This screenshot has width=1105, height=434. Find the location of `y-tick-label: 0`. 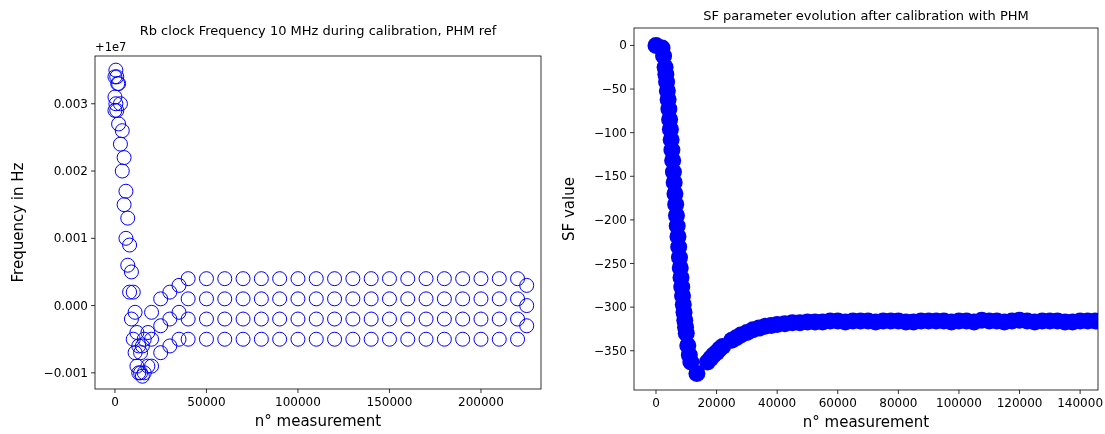

y-tick-label: 0 is located at coordinates (623, 45).